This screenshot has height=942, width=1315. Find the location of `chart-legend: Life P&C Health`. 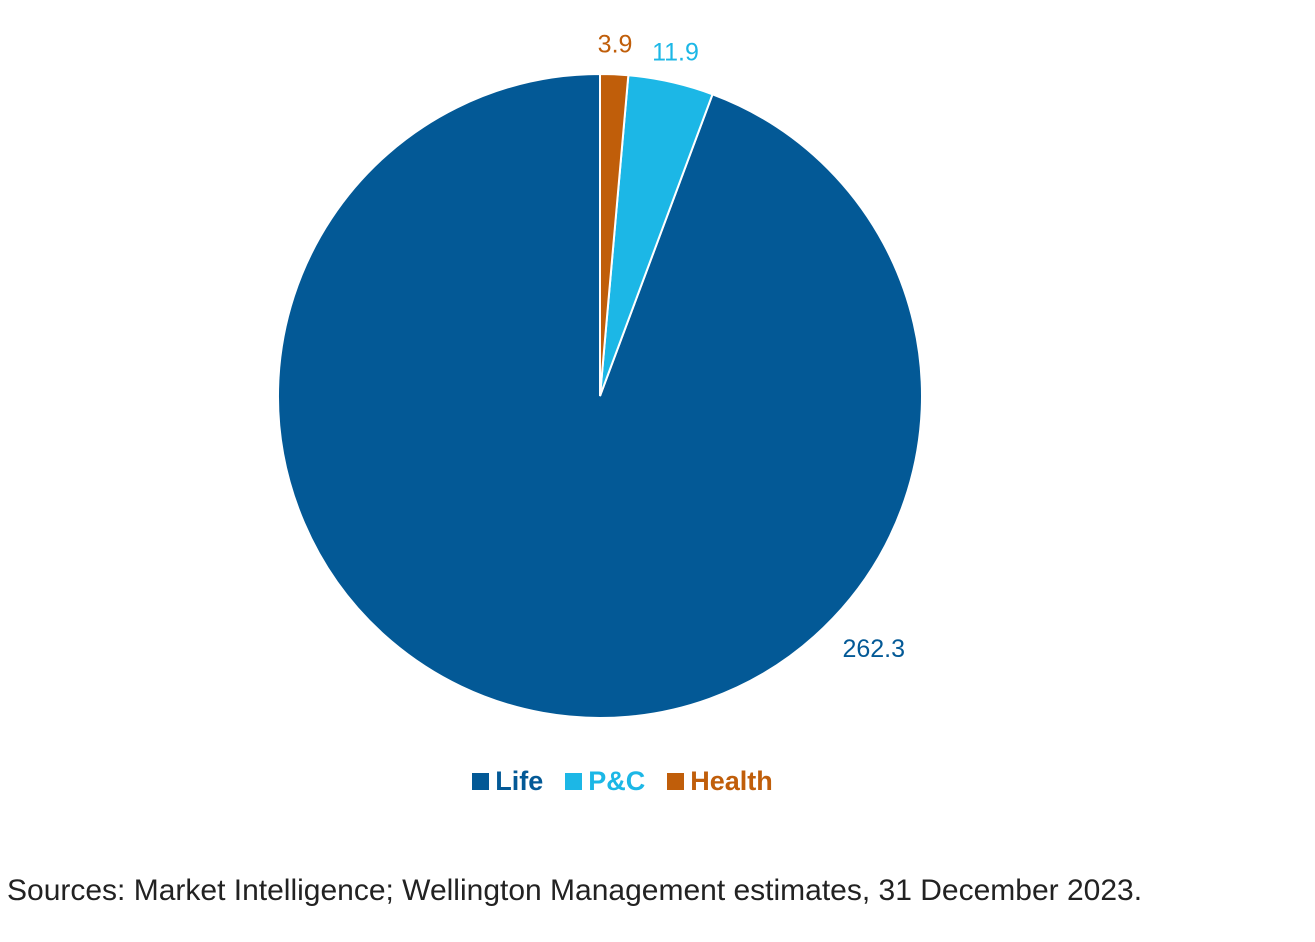

chart-legend: Life P&C Health is located at coordinates (622, 781).